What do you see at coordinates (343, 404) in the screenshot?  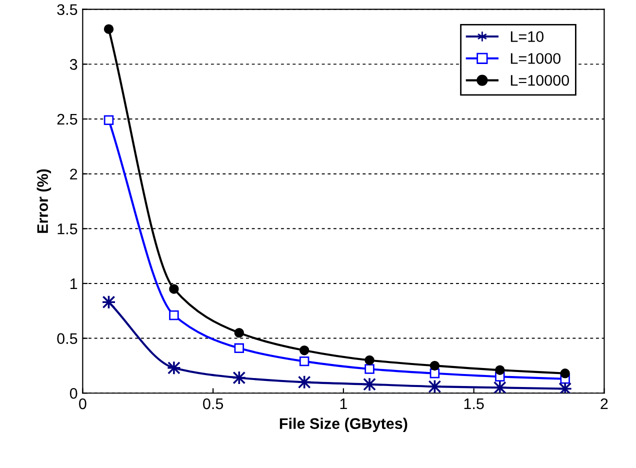 I see `x-tick-label: 1` at bounding box center [343, 404].